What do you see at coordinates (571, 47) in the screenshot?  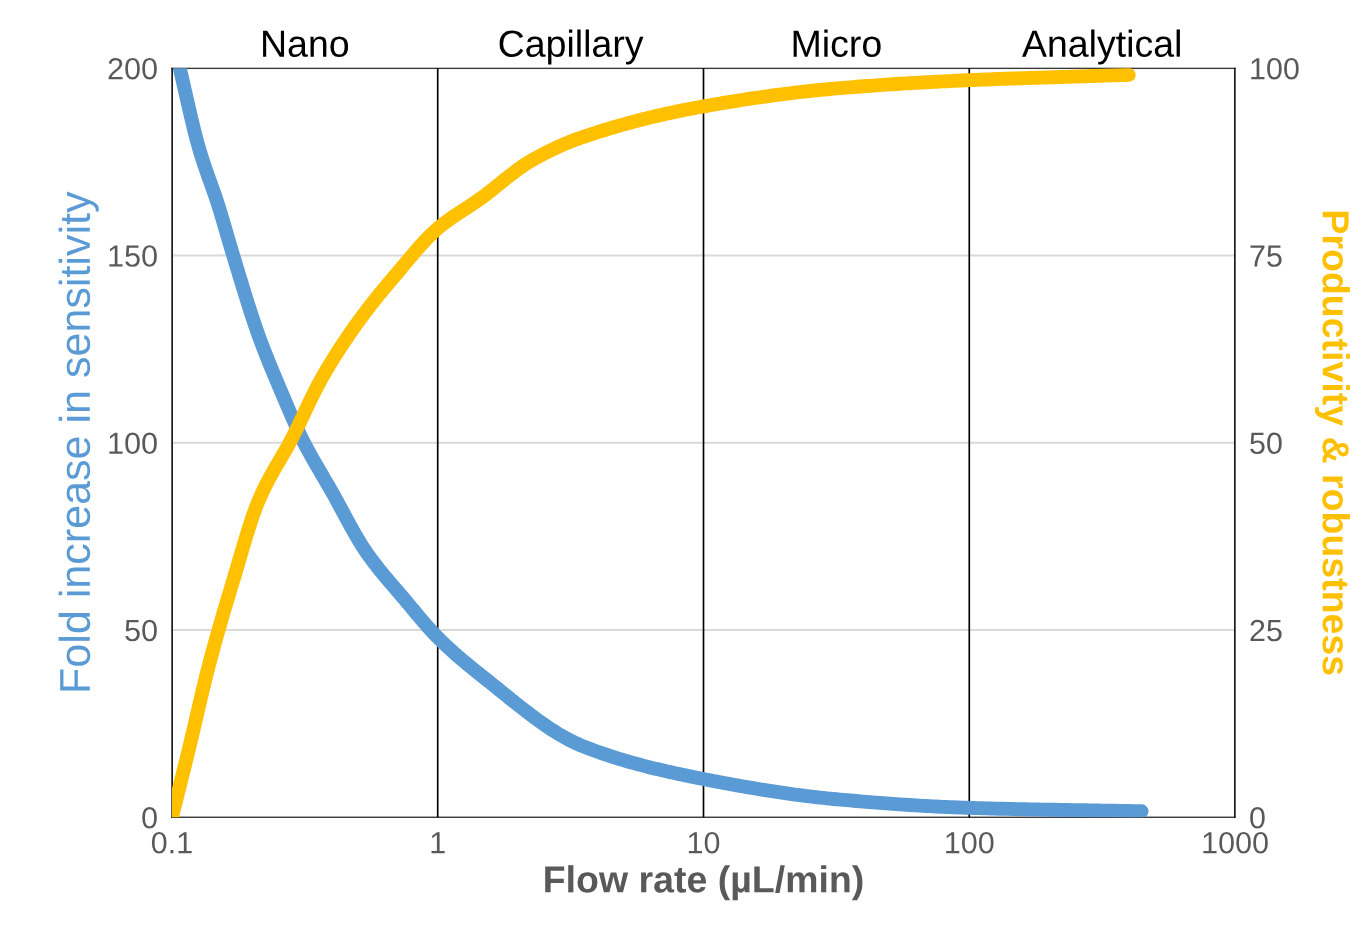 I see `text: Capillary` at bounding box center [571, 47].